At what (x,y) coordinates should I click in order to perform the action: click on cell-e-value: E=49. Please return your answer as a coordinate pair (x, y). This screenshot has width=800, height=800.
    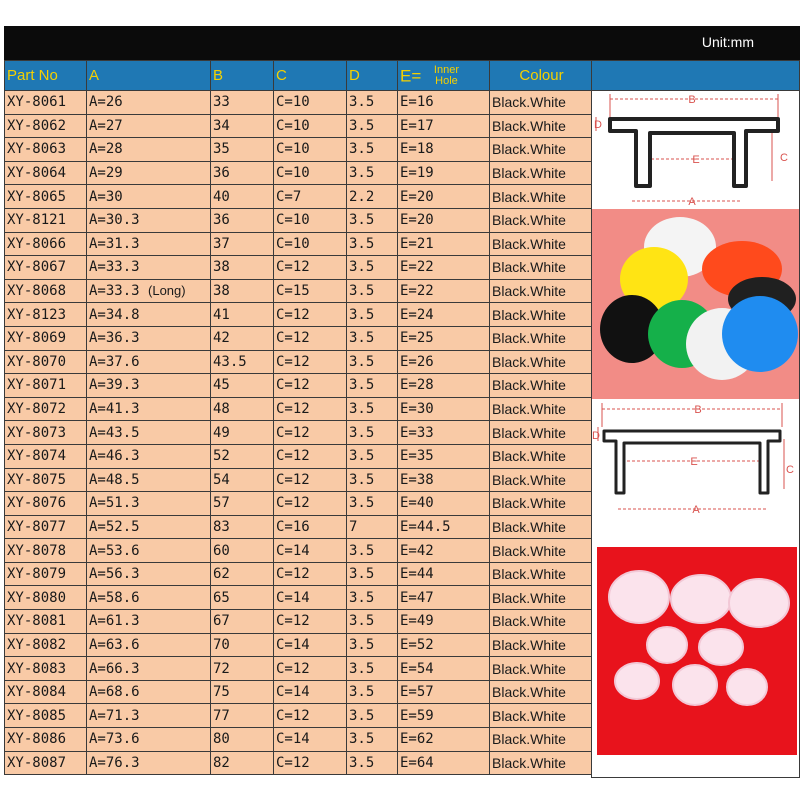
    Looking at the image, I should click on (417, 621).